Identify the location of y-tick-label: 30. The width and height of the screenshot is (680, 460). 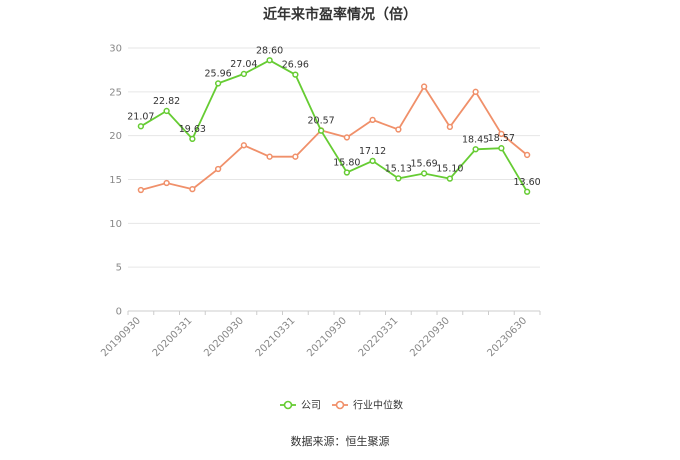
(115, 49).